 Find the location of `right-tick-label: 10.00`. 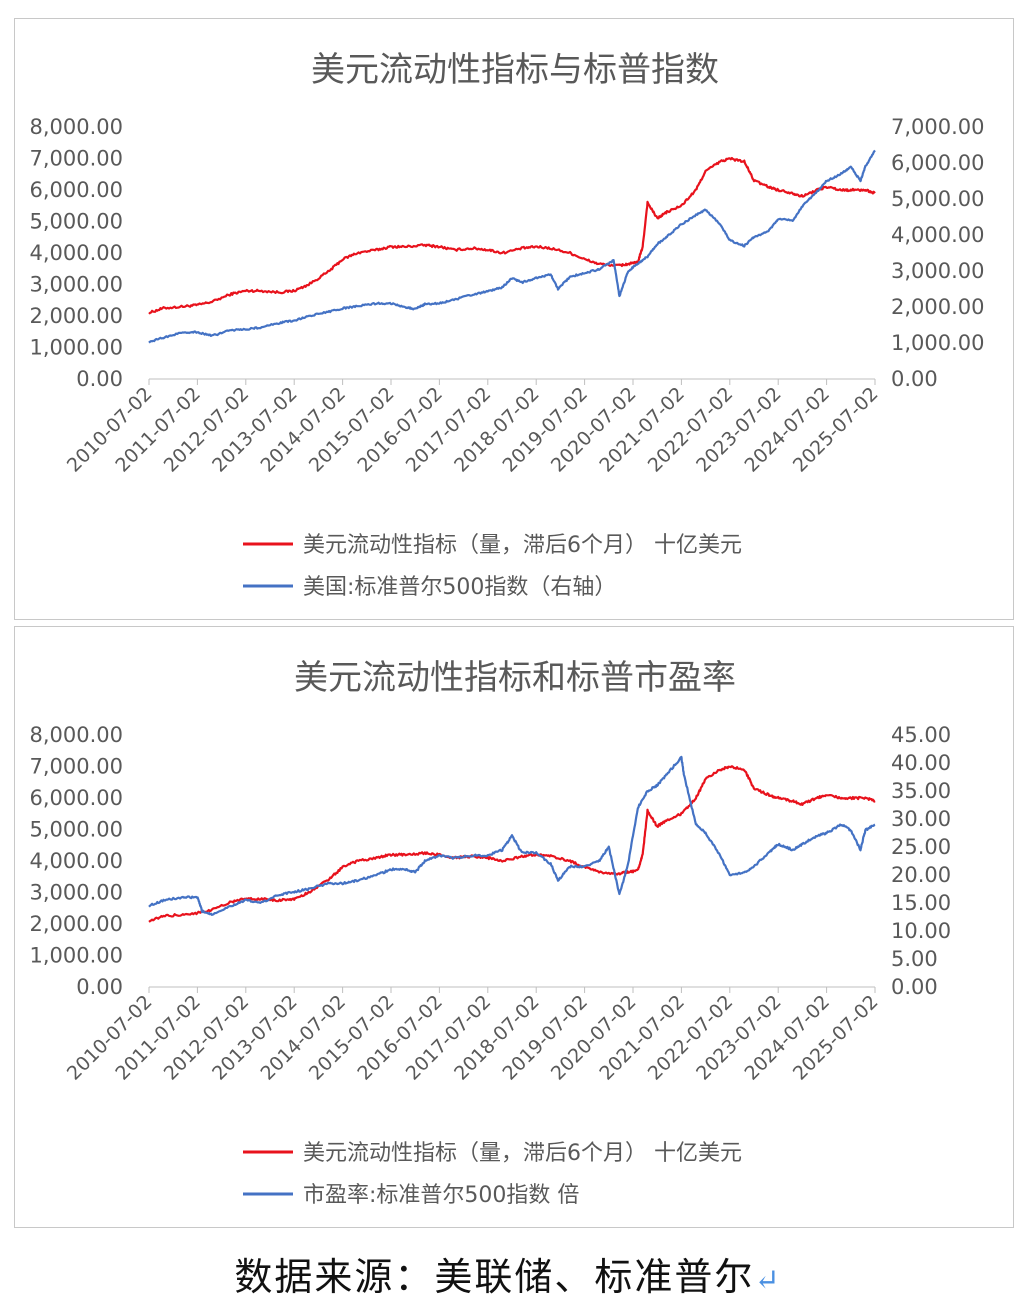

right-tick-label: 10.00 is located at coordinates (921, 931).